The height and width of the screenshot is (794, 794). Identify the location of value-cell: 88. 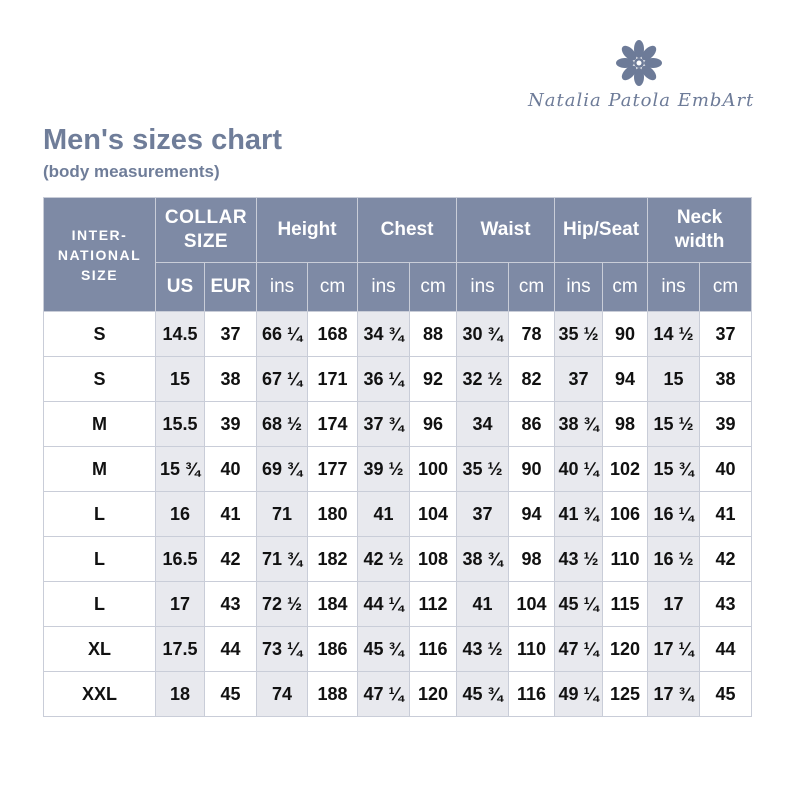
(433, 334).